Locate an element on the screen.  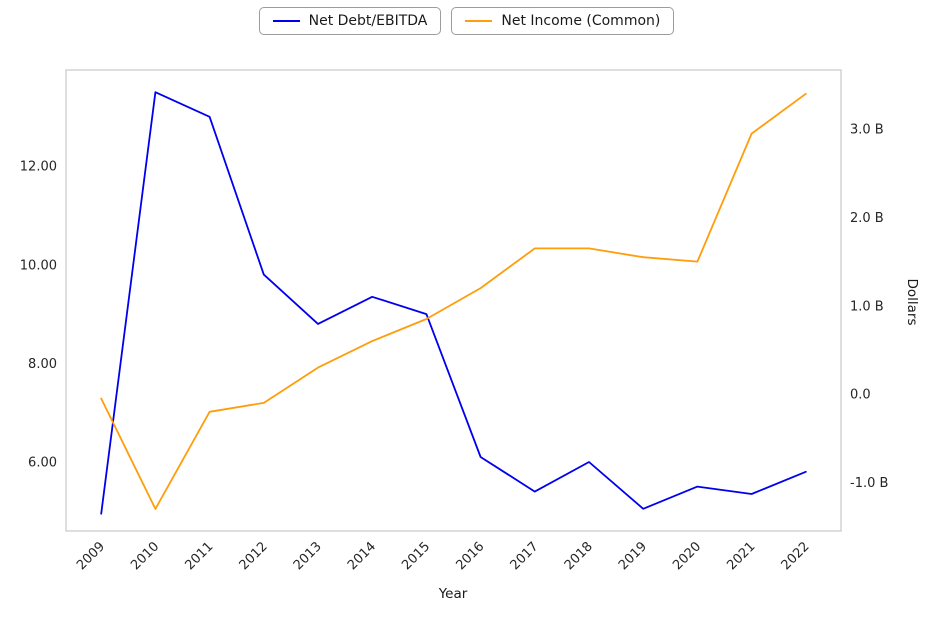
left-y-tick-label: 8.00 is located at coordinates (42, 364).